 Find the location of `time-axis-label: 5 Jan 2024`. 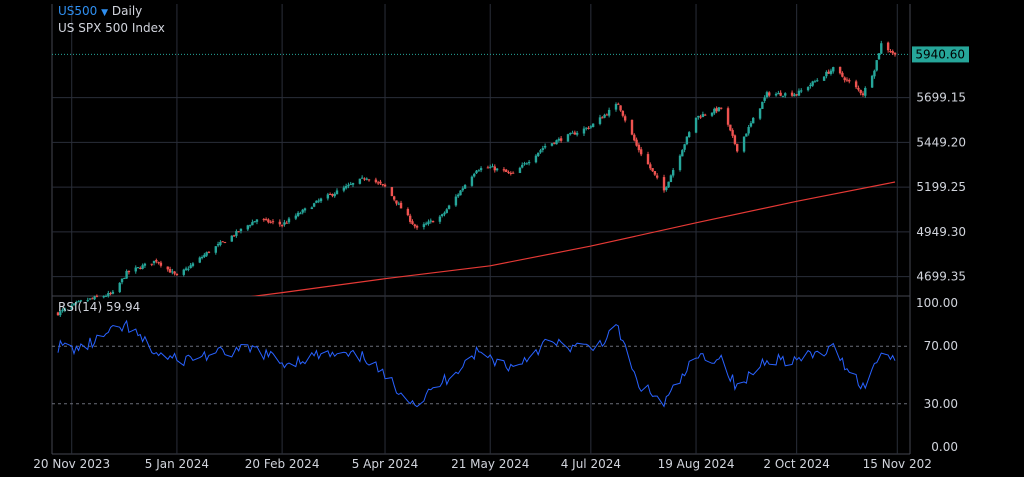

time-axis-label: 5 Jan 2024 is located at coordinates (177, 464).